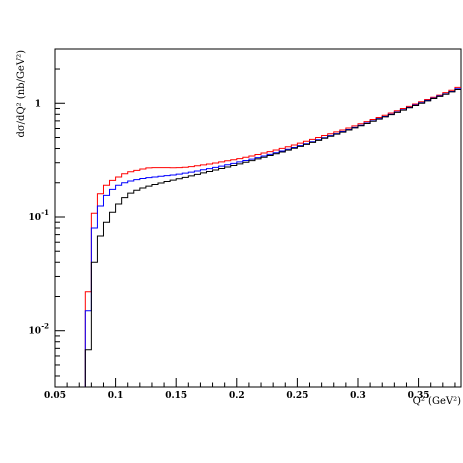  I want to click on x-axis-title: Q² (GeV²), so click(437, 401).